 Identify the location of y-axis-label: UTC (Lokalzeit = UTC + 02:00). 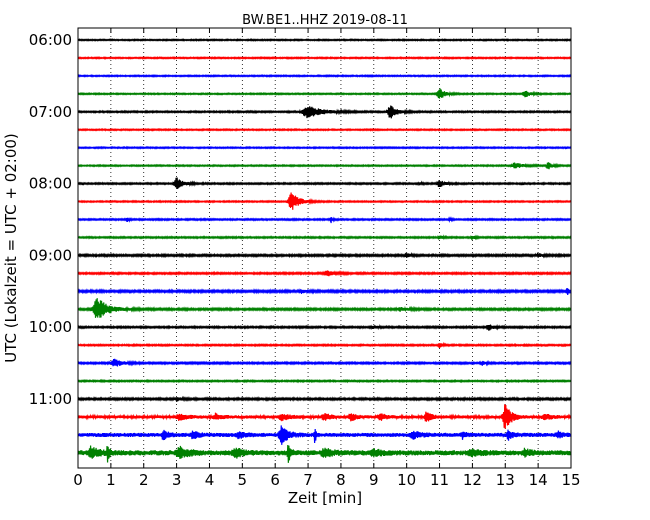
(11, 248).